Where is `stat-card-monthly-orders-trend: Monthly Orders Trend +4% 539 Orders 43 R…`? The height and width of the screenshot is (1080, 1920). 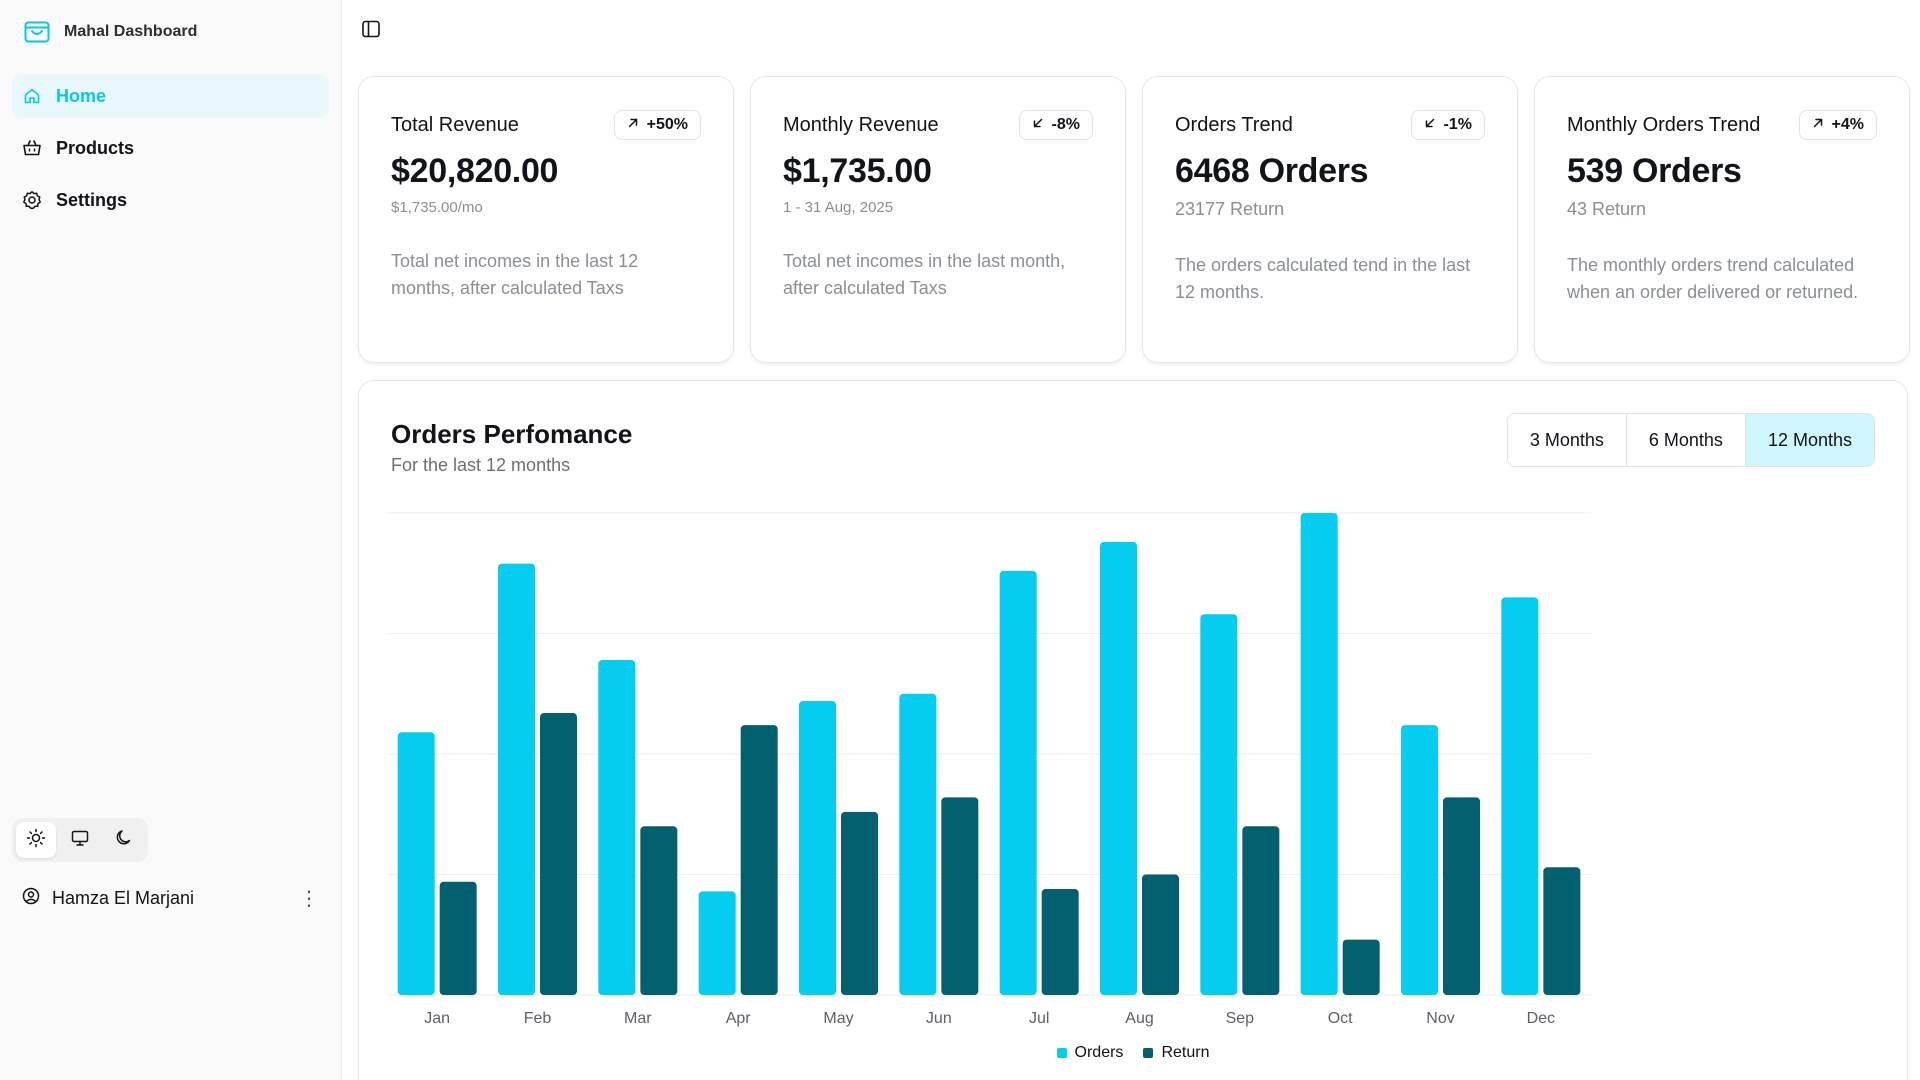
stat-card-monthly-orders-trend: Monthly Orders Trend +4% 539 Orders 43 R… is located at coordinates (1722, 219).